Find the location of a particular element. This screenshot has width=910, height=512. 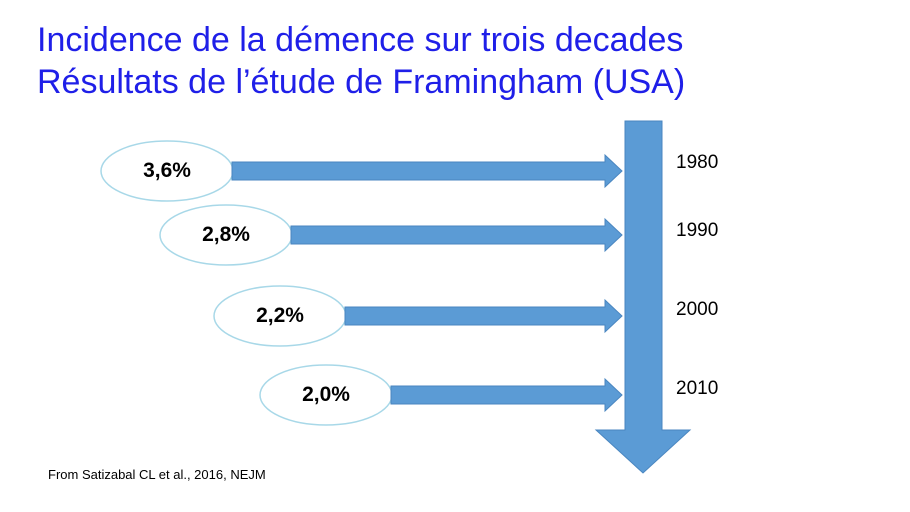

incidence-value-2010: 2,0% is located at coordinates (326, 394).